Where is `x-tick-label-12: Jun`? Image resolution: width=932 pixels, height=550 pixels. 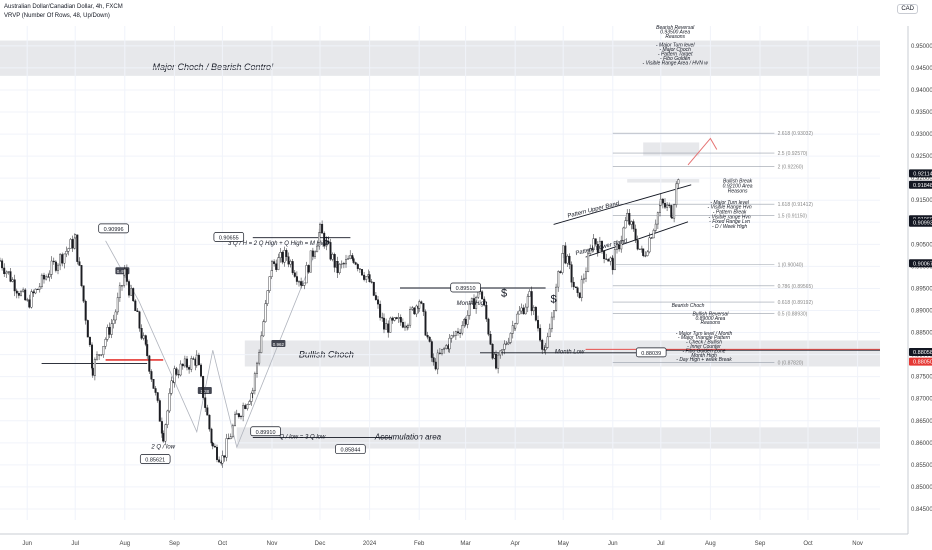 x-tick-label-12: Jun is located at coordinates (613, 544).